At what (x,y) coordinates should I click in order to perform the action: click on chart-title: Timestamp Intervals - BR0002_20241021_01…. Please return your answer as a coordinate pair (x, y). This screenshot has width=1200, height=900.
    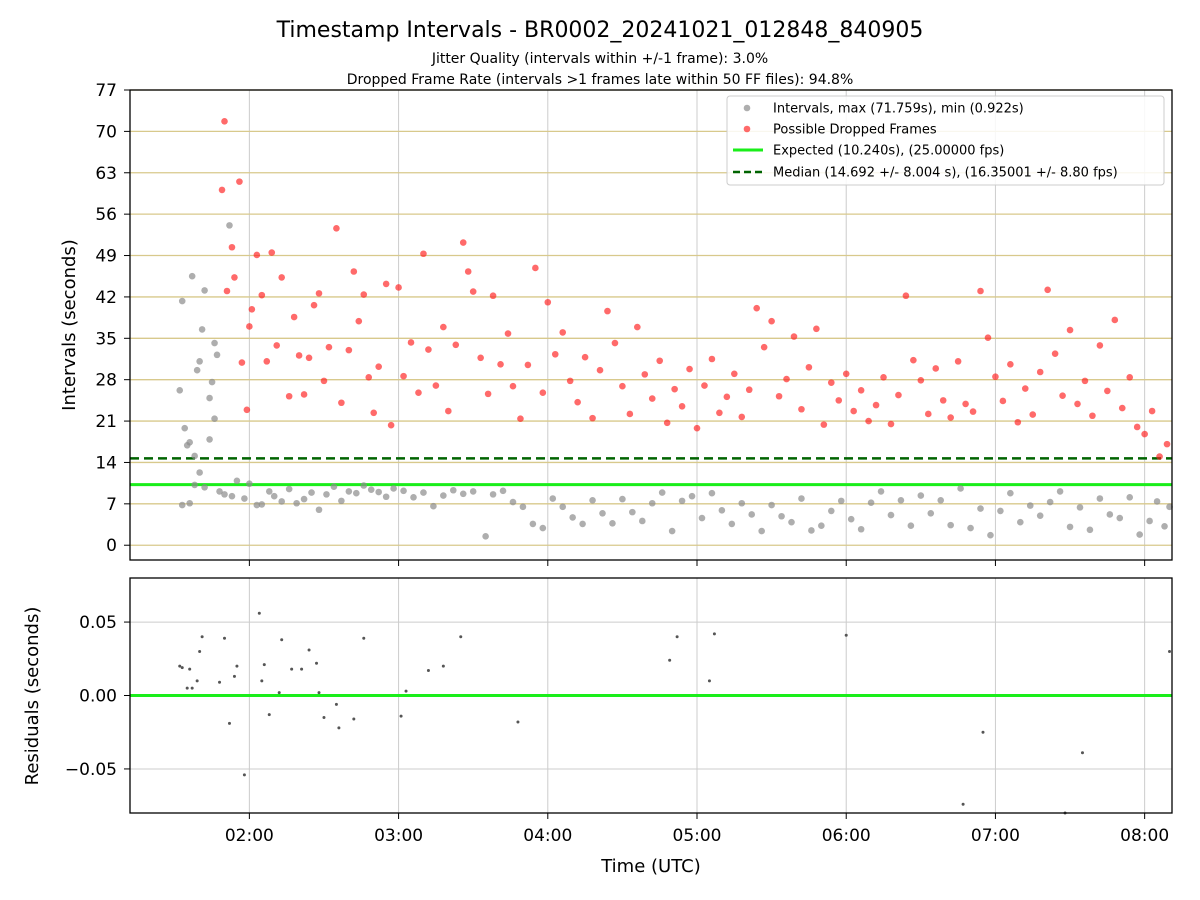
    Looking at the image, I should click on (600, 30).